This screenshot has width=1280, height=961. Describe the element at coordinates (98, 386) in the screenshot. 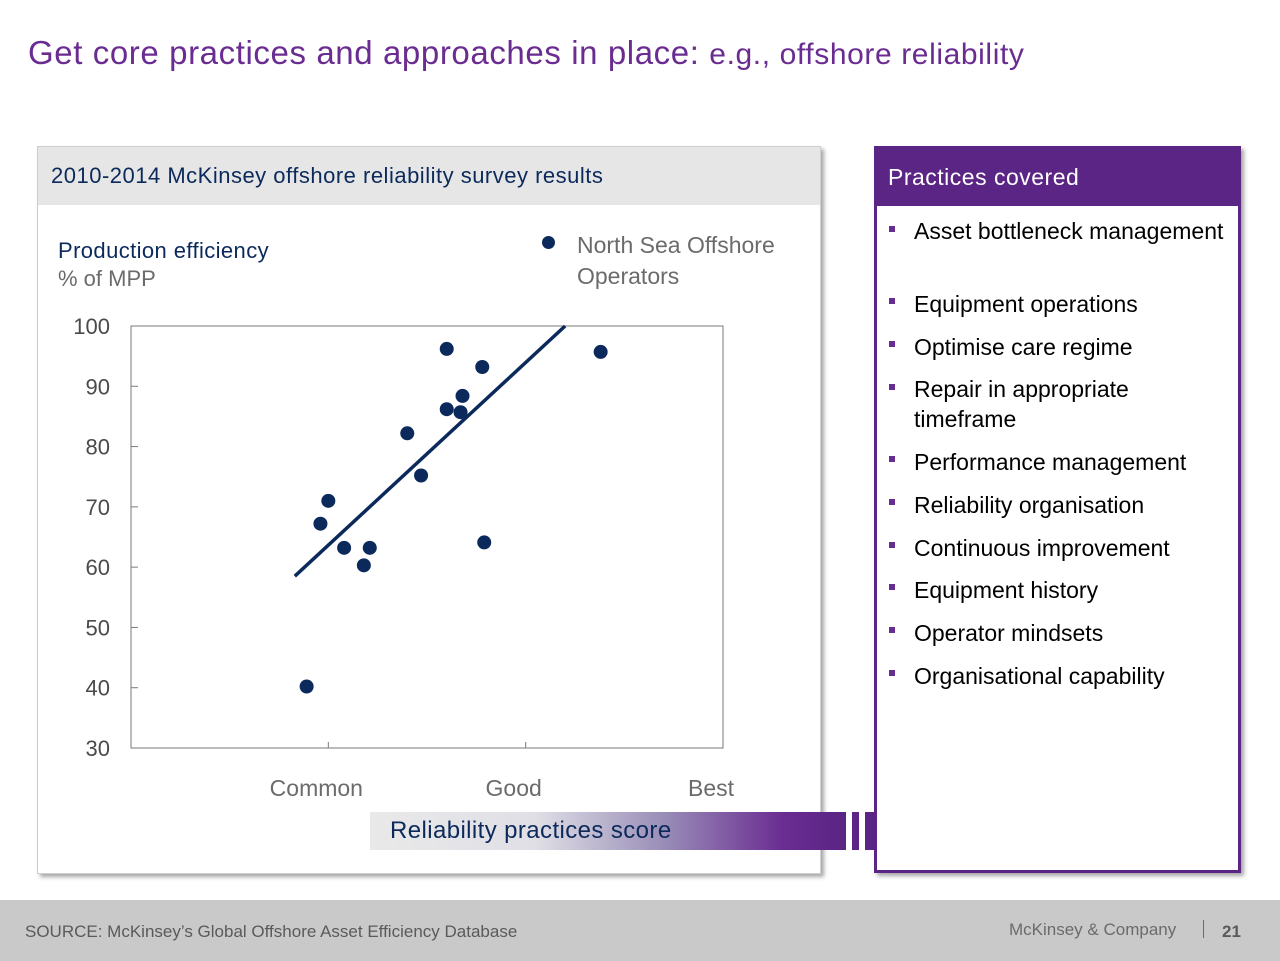

I see `y-tick-label: 90` at that location.